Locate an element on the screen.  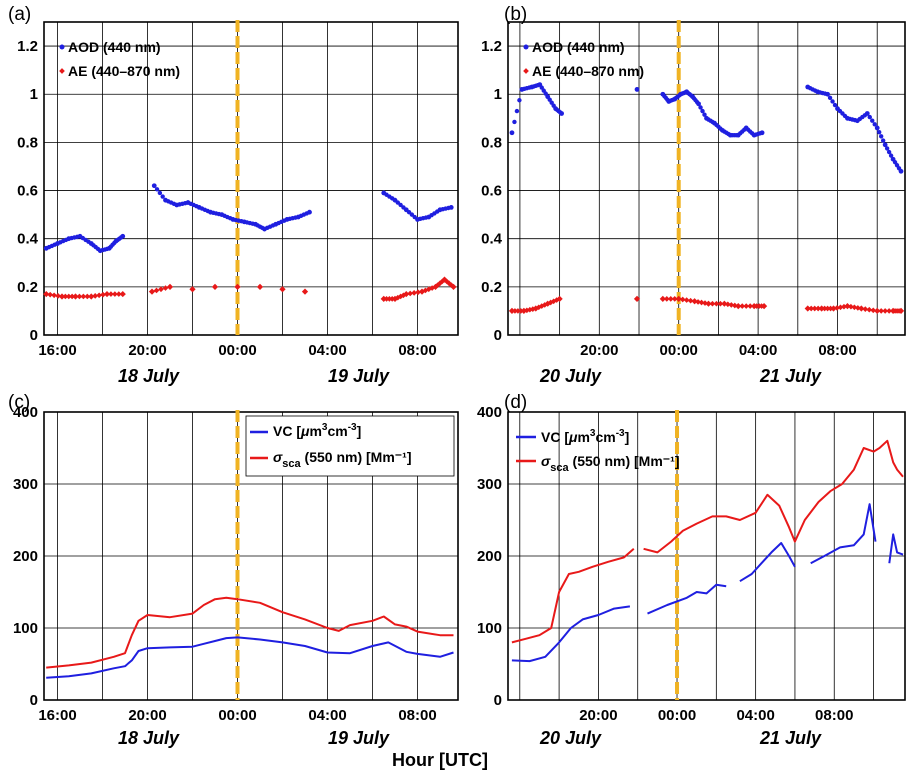
date-label: 18 July is located at coordinates (149, 738).